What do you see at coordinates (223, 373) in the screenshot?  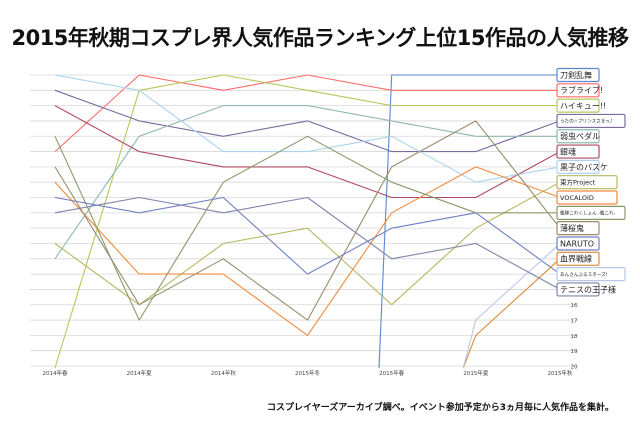 I see `x-tick-label: 2014年秋` at bounding box center [223, 373].